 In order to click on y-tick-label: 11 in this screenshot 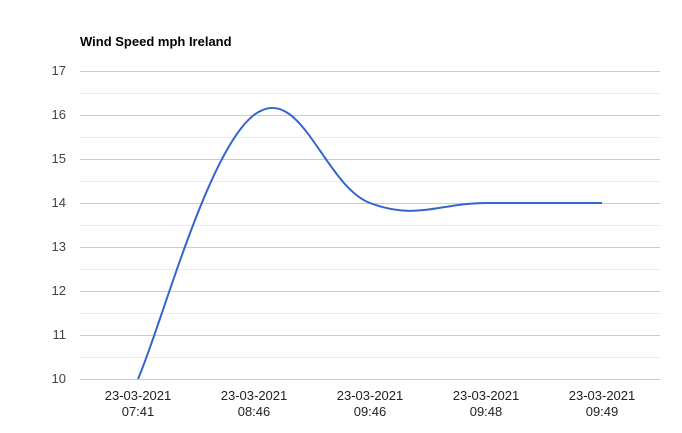, I will do `click(59, 334)`.